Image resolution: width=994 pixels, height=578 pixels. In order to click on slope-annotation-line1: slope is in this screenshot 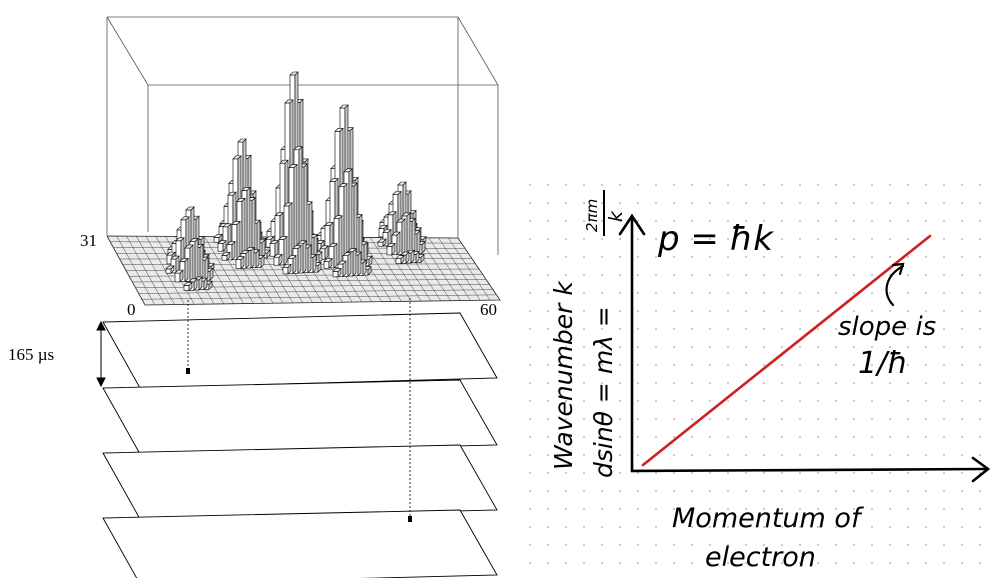, I will do `click(887, 327)`.